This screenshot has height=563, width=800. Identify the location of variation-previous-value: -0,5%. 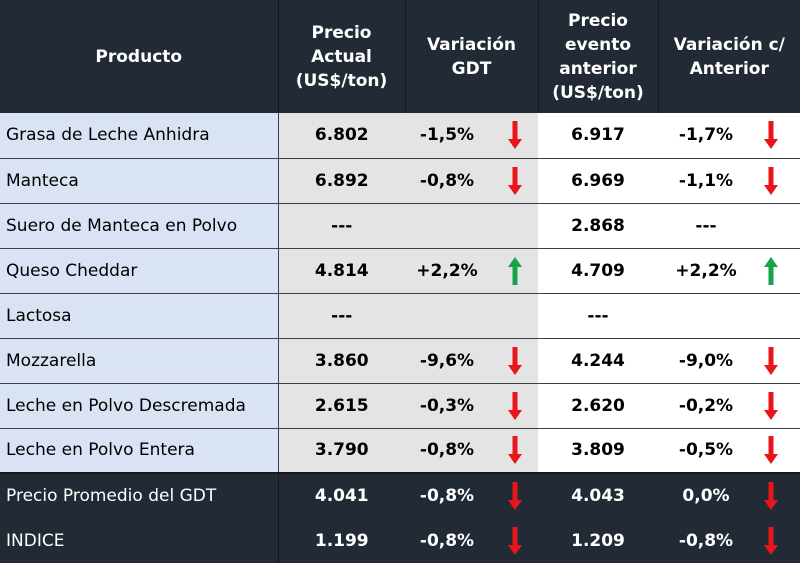
(706, 450).